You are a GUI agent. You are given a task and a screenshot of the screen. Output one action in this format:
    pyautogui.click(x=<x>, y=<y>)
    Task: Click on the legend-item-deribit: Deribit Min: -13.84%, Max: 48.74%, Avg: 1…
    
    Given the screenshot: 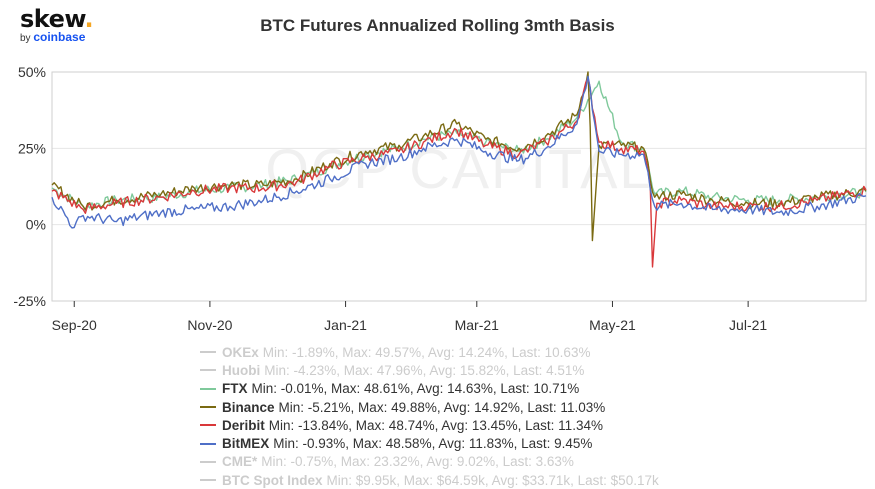 What is the action you would take?
    pyautogui.click(x=429, y=425)
    